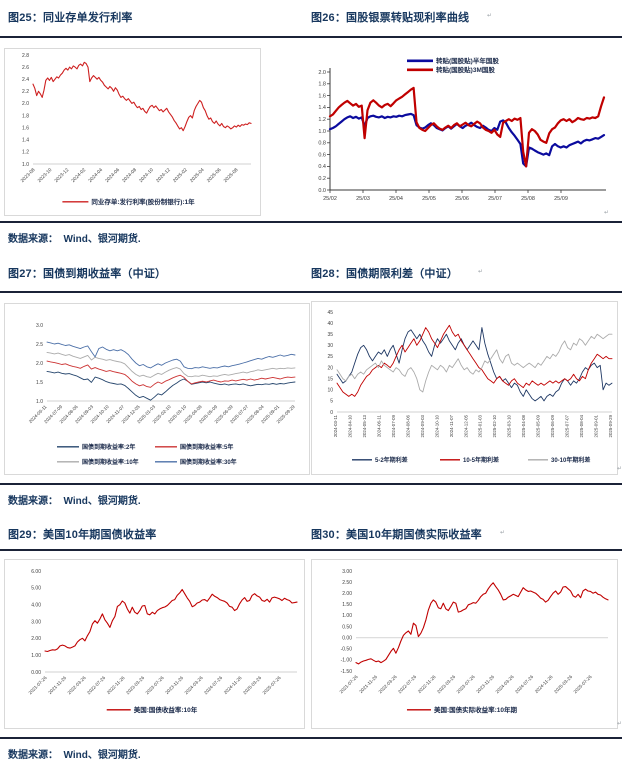 The height and width of the screenshot is (772, 622). Describe the element at coordinates (322, 167) in the screenshot. I see `svg-text: 0.4` at that location.